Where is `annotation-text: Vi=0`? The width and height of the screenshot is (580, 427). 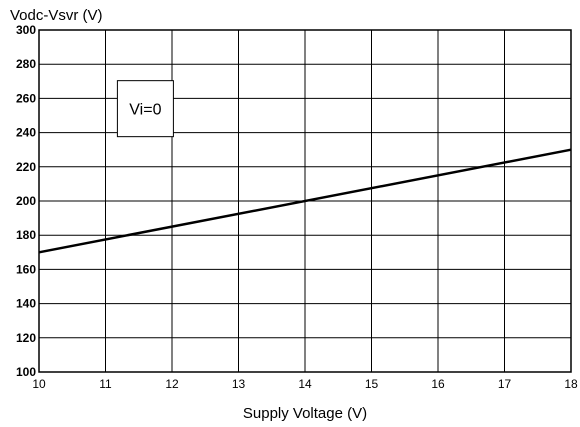
annotation-text: Vi=0 is located at coordinates (145, 110).